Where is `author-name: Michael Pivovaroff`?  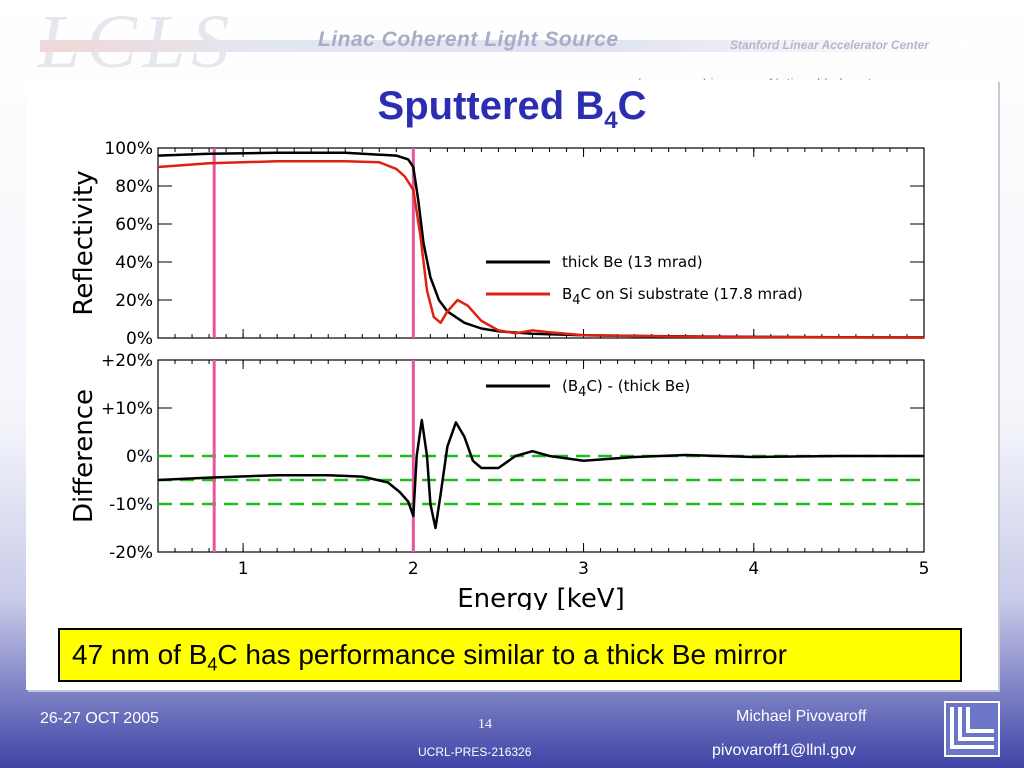 author-name: Michael Pivovaroff is located at coordinates (801, 716).